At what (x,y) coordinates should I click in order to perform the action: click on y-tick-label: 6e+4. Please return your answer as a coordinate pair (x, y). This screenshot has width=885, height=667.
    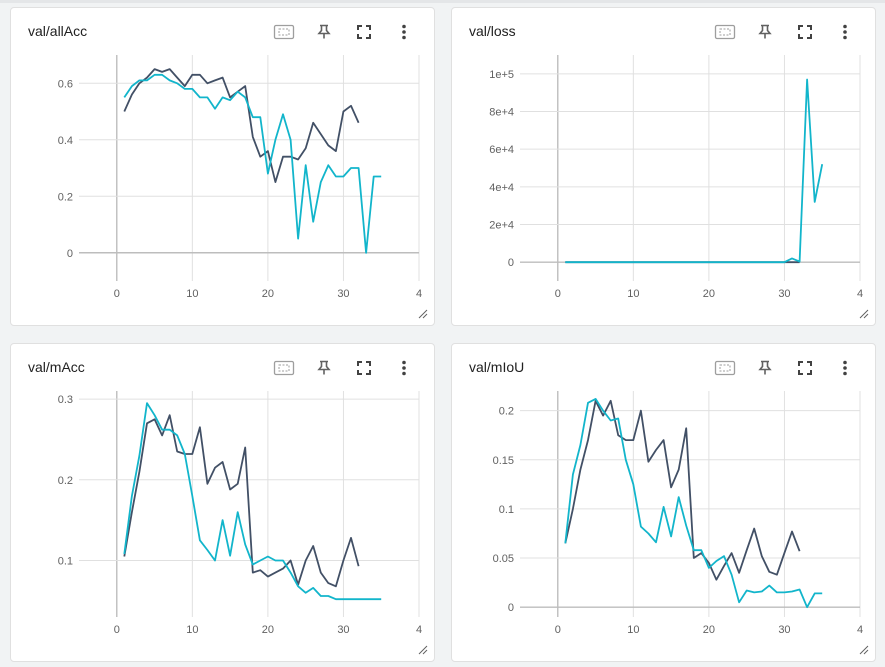
    Looking at the image, I should click on (501, 150).